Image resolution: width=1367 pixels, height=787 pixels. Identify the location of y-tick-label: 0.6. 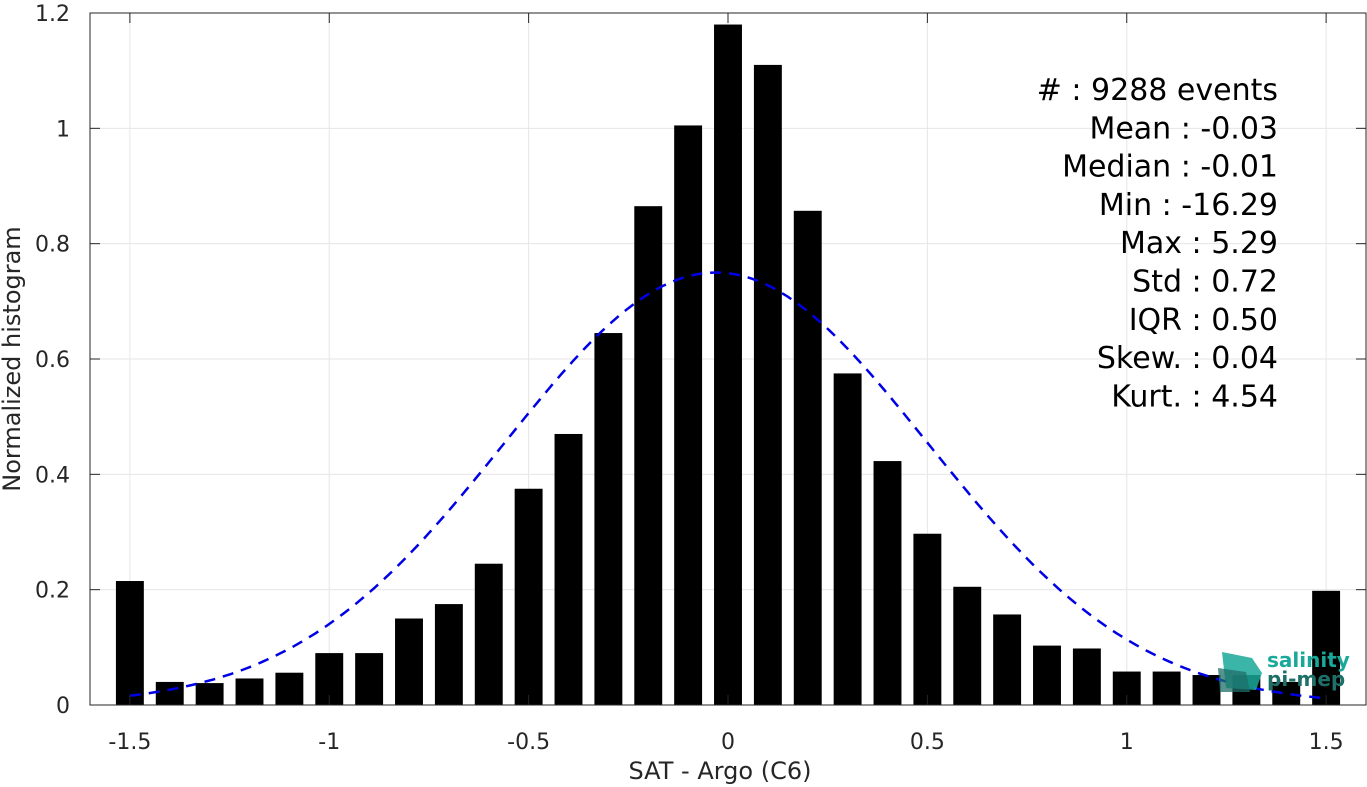
(52, 360).